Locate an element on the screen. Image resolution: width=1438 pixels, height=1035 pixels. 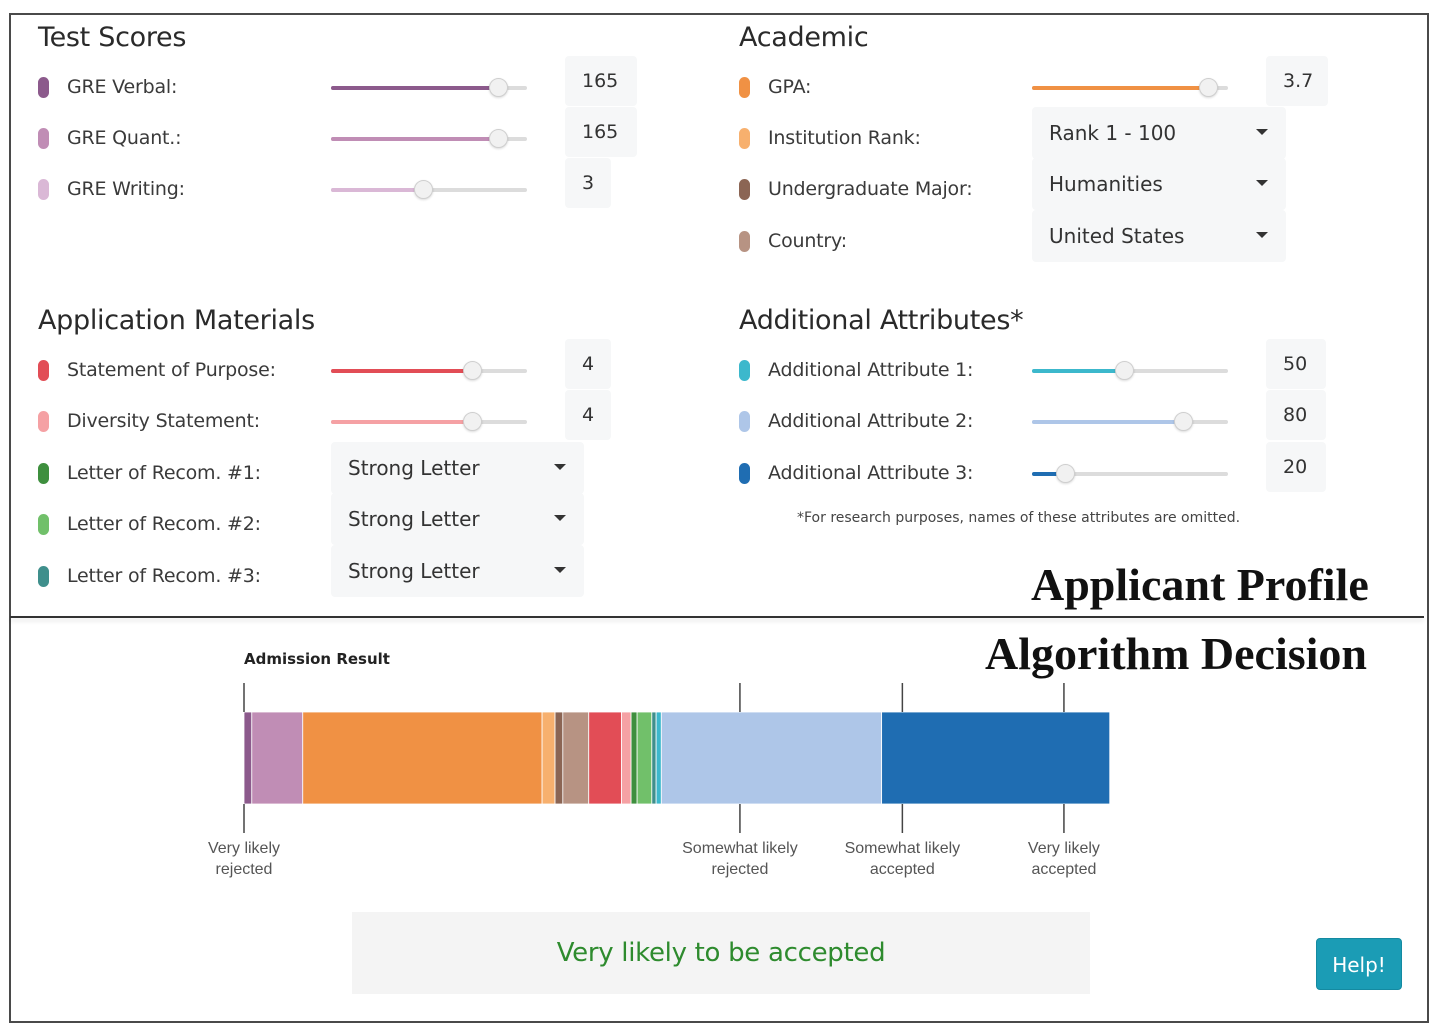
gre-quant-row: GRE Quant.: 165 is located at coordinates (338, 133).